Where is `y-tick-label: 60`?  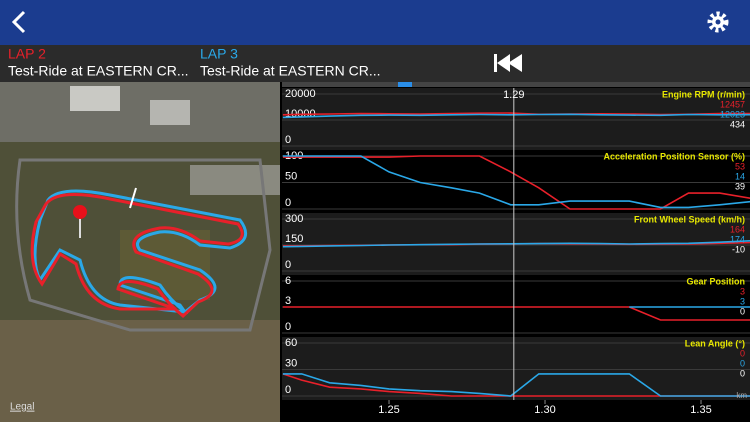 y-tick-label: 60 is located at coordinates (291, 343).